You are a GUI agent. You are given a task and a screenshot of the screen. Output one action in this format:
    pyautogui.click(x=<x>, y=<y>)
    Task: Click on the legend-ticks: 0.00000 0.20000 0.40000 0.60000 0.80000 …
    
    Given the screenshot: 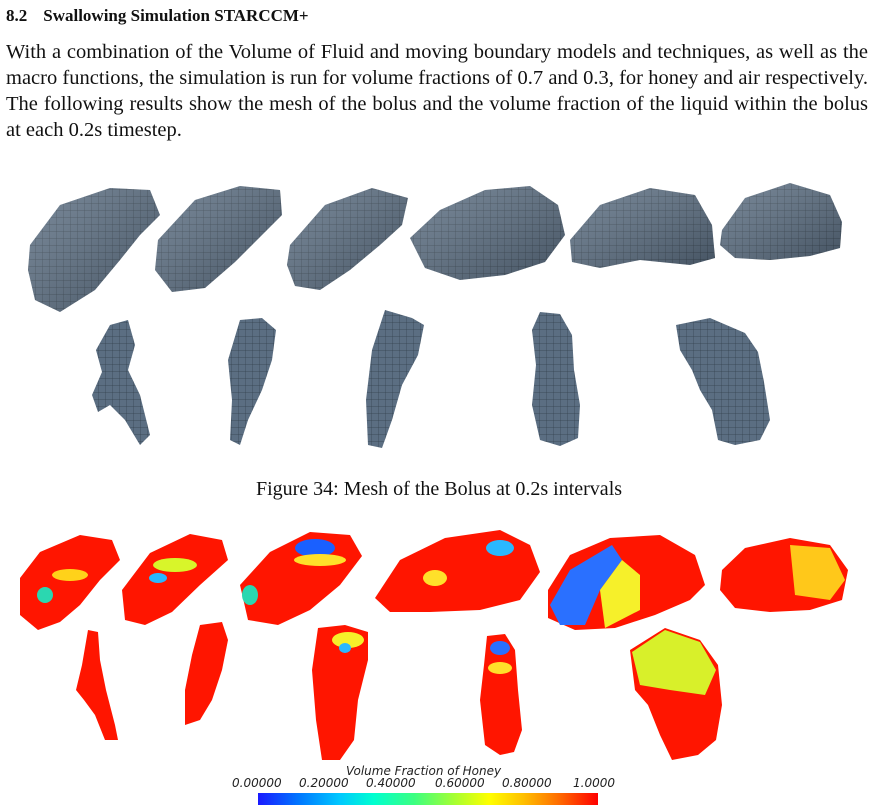 What is the action you would take?
    pyautogui.click(x=432, y=783)
    